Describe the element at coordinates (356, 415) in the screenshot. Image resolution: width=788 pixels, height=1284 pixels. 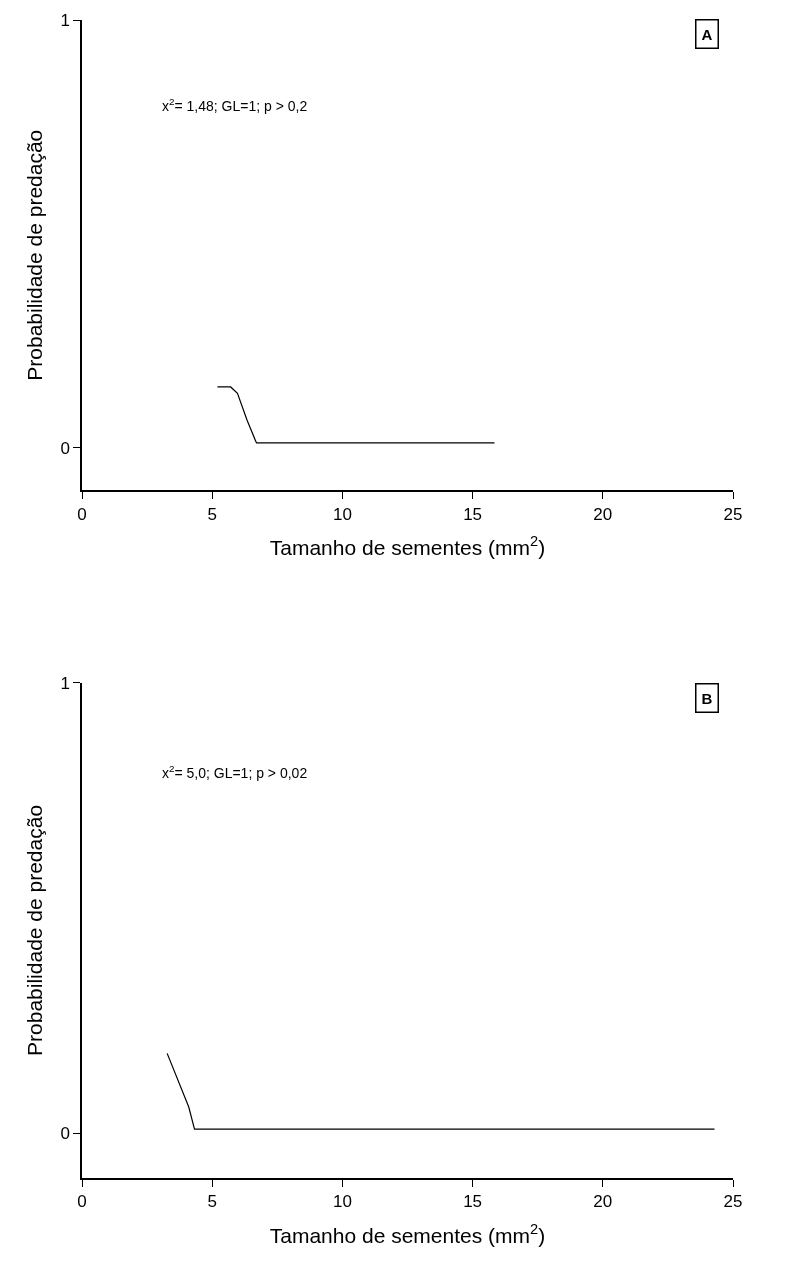
I see `line-series` at that location.